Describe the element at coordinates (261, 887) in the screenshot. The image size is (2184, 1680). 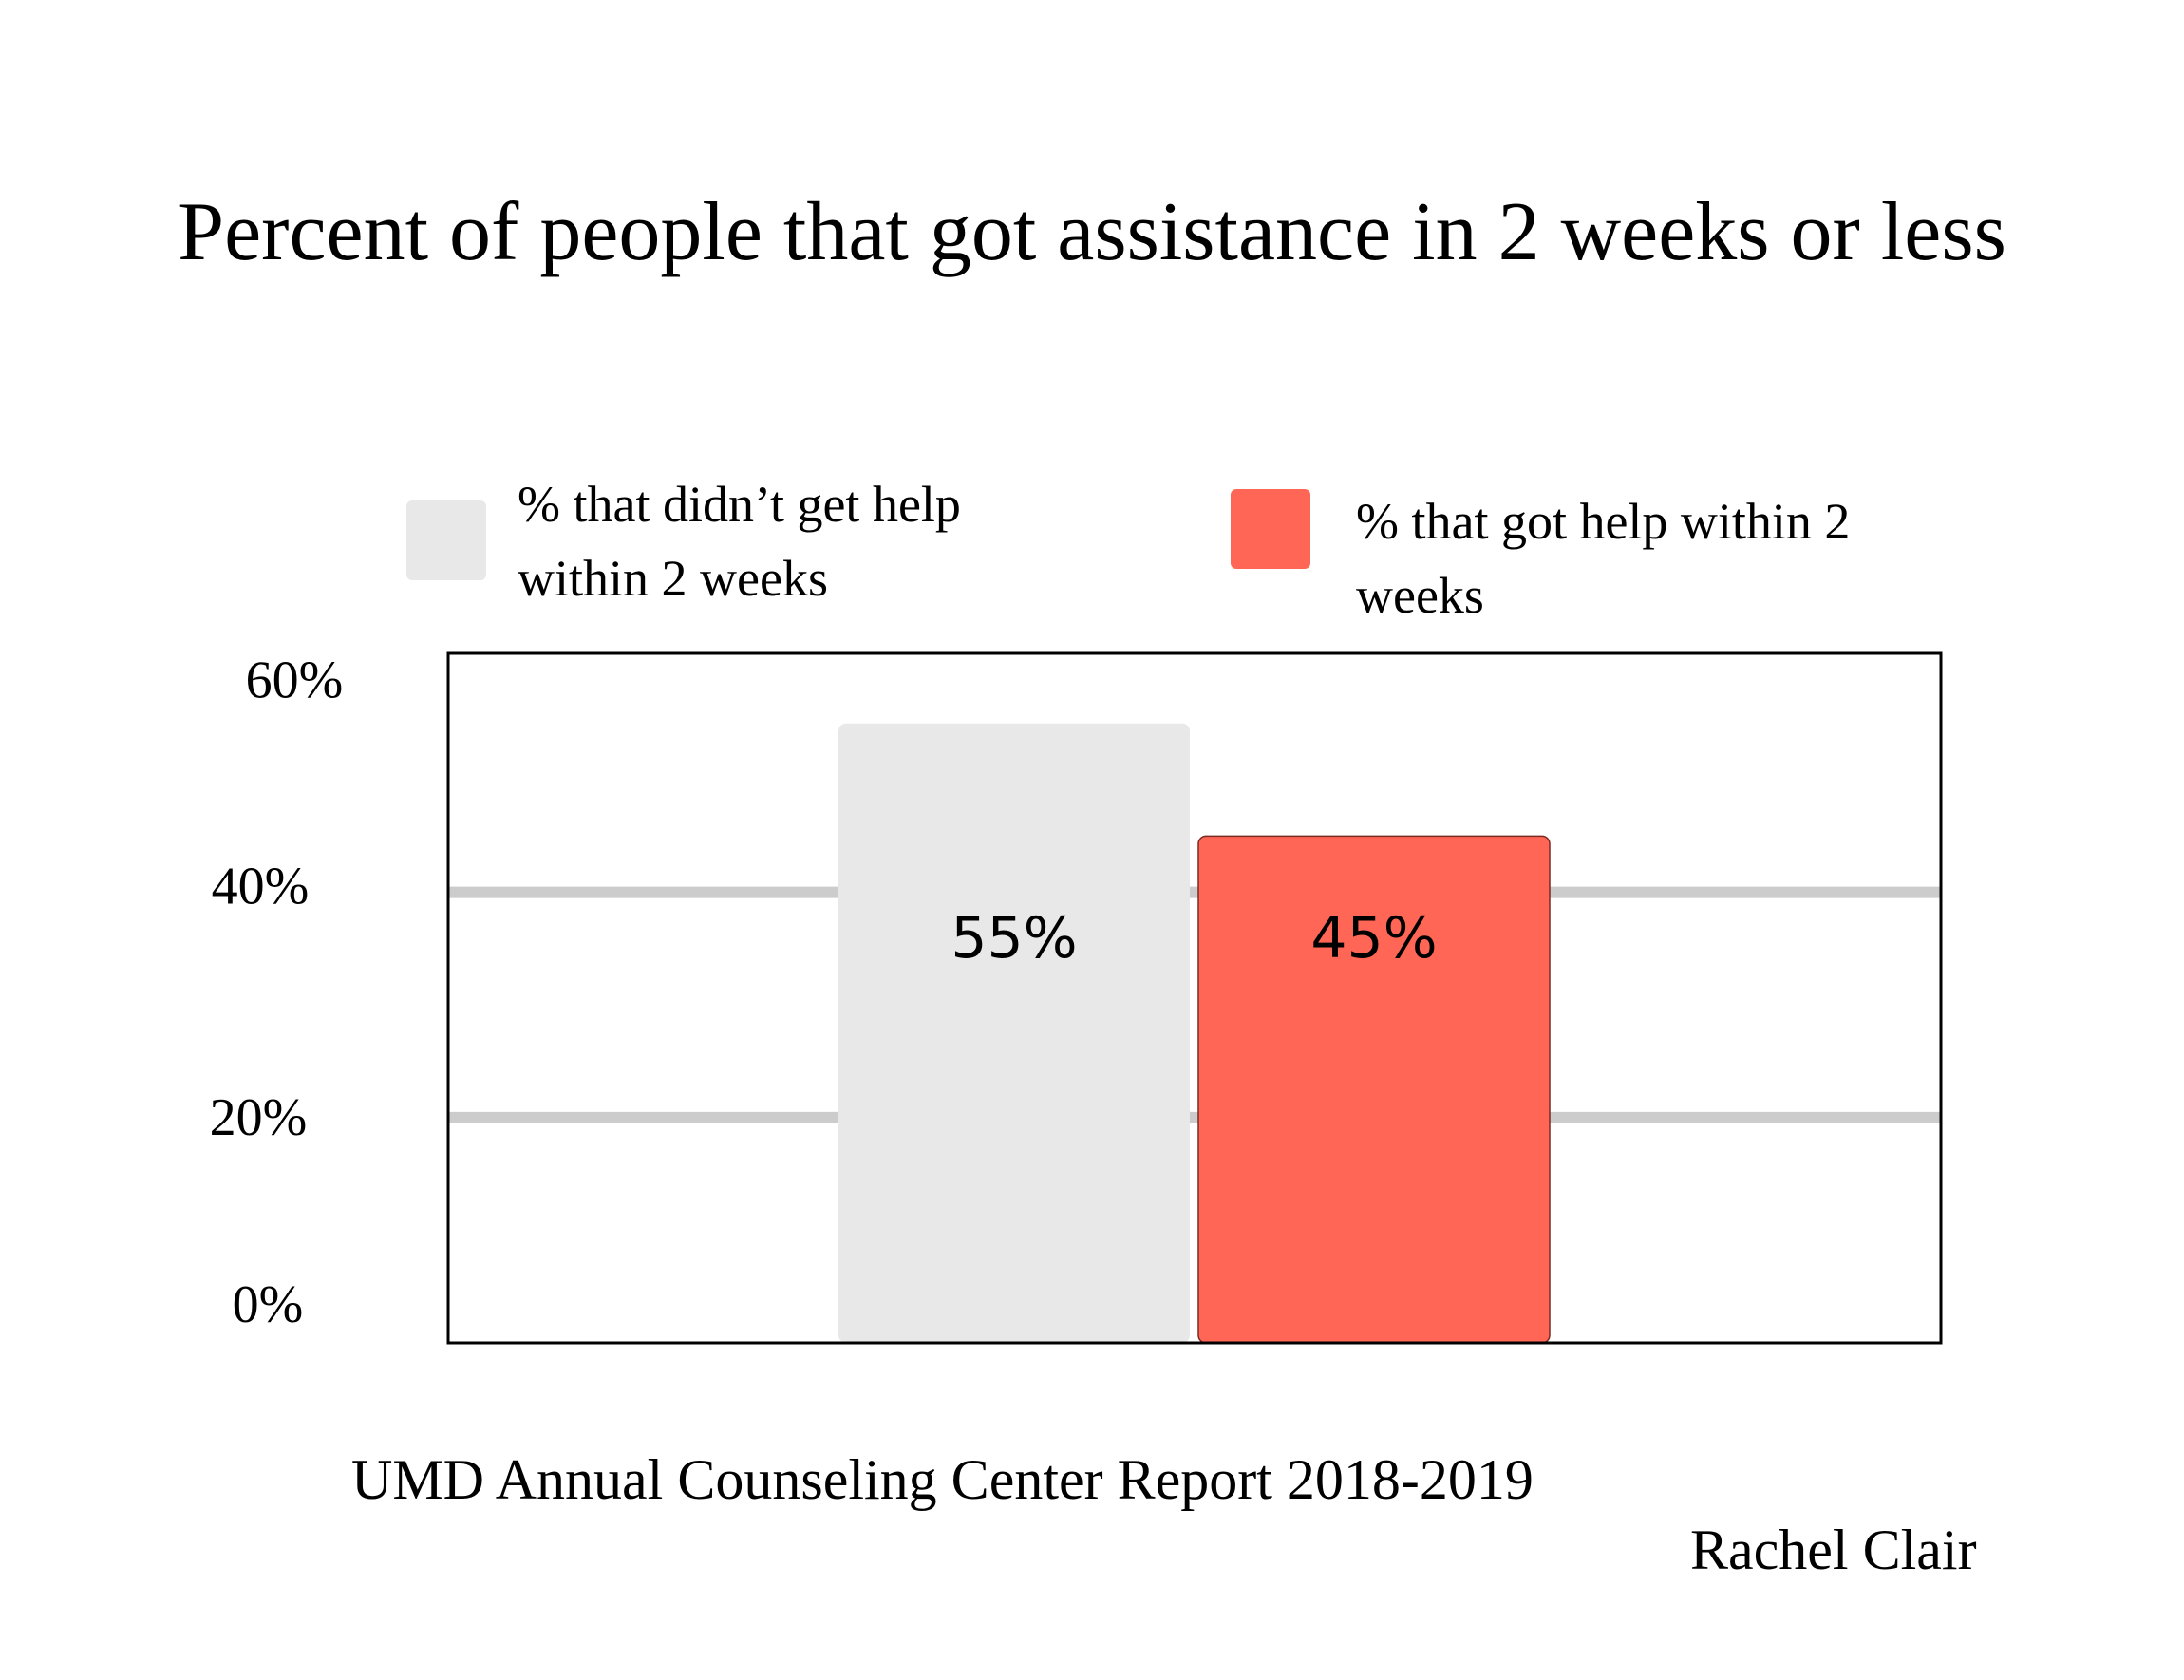
I see `y-tick-label-40: 40%` at that location.